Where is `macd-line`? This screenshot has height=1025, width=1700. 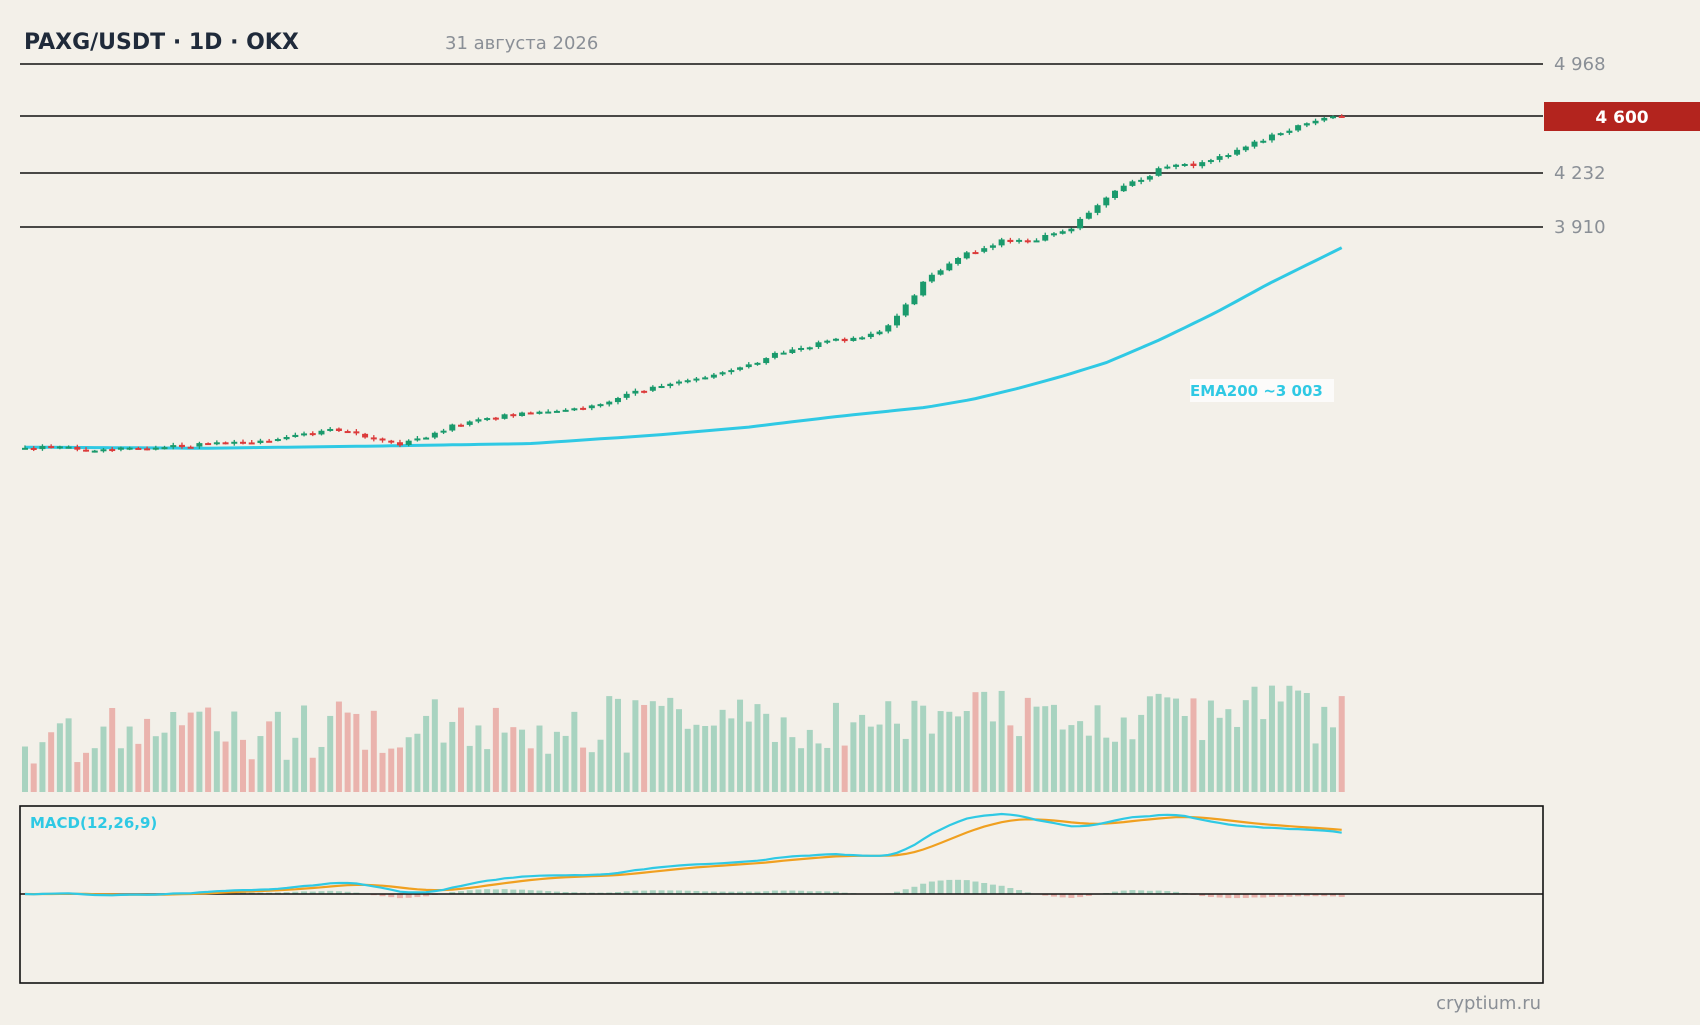
macd-line is located at coordinates (683, 854).